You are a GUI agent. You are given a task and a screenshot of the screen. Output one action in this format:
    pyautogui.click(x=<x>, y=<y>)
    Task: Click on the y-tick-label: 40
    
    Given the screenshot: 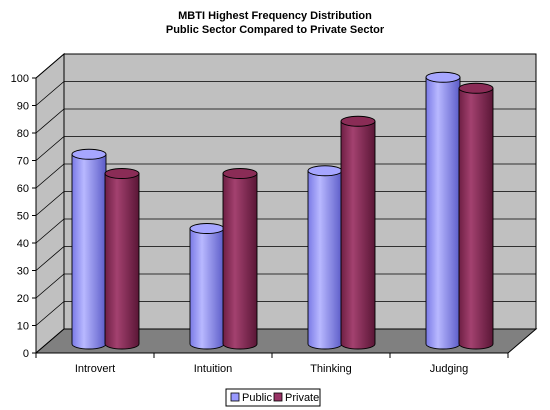 What is the action you would take?
    pyautogui.click(x=23, y=244)
    